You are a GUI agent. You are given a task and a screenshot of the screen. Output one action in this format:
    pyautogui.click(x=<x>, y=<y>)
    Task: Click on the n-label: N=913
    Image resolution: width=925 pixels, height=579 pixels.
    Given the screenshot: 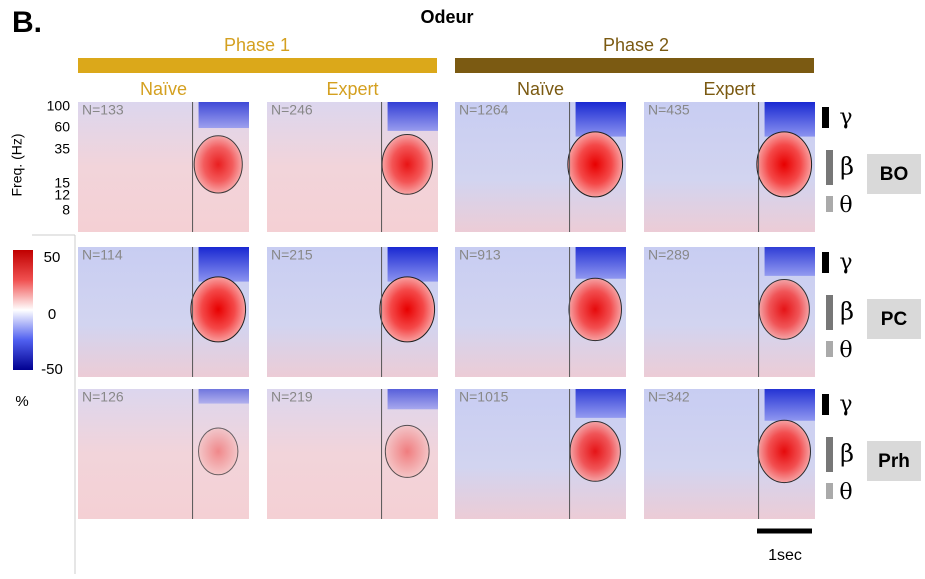 What is the action you would take?
    pyautogui.click(x=480, y=255)
    